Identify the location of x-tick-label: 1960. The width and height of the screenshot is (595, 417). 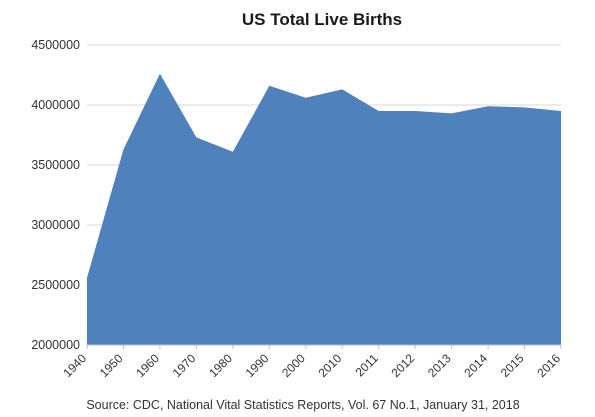
(147, 365).